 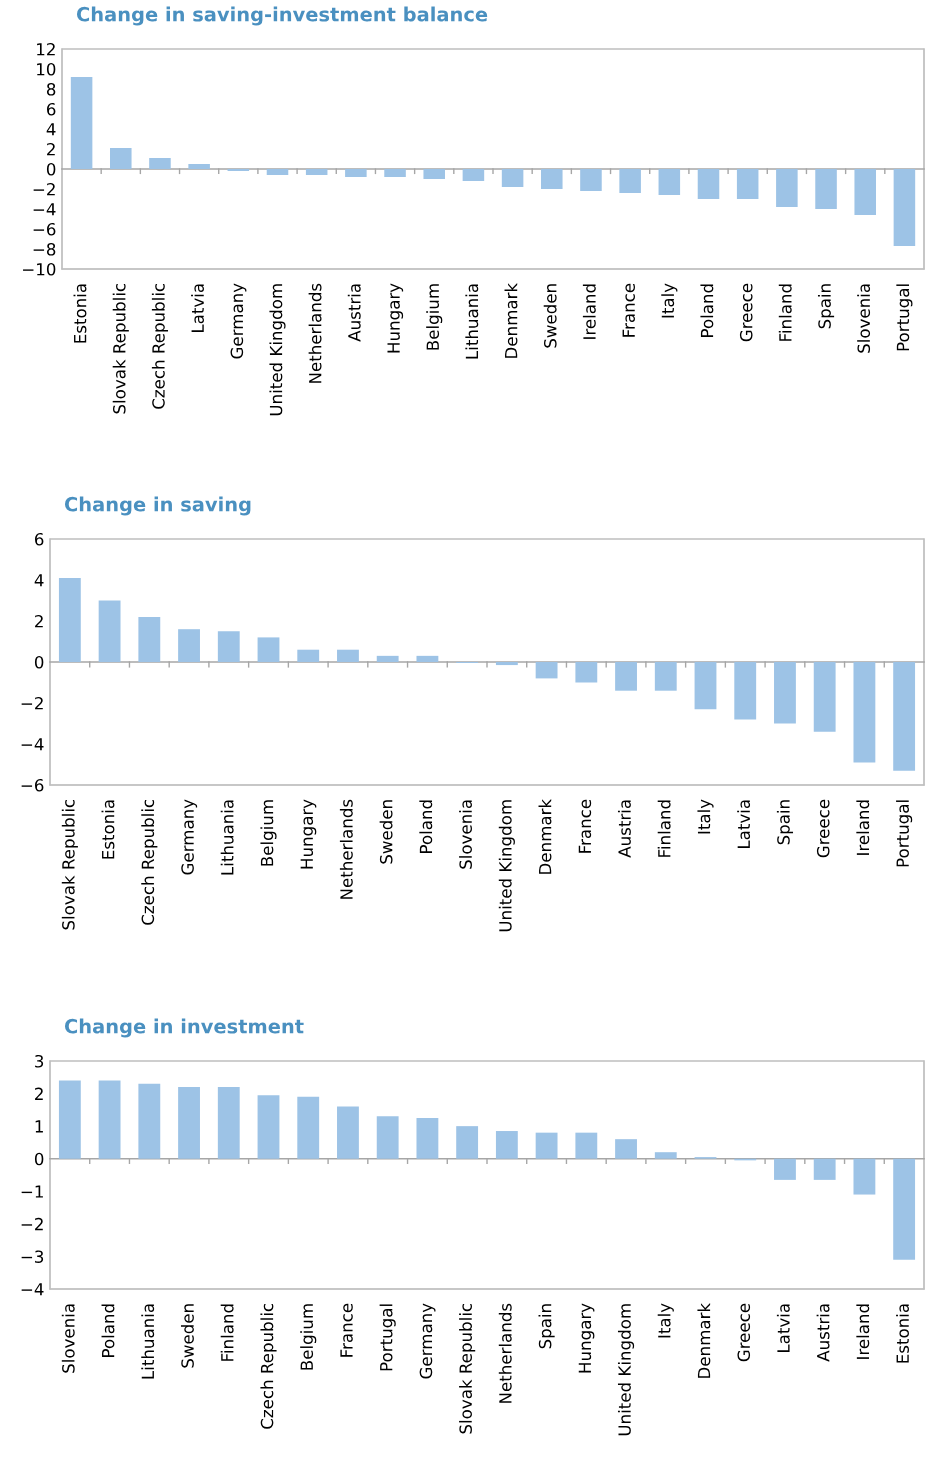 I want to click on y-tick-label: 12, so click(x=46, y=49).